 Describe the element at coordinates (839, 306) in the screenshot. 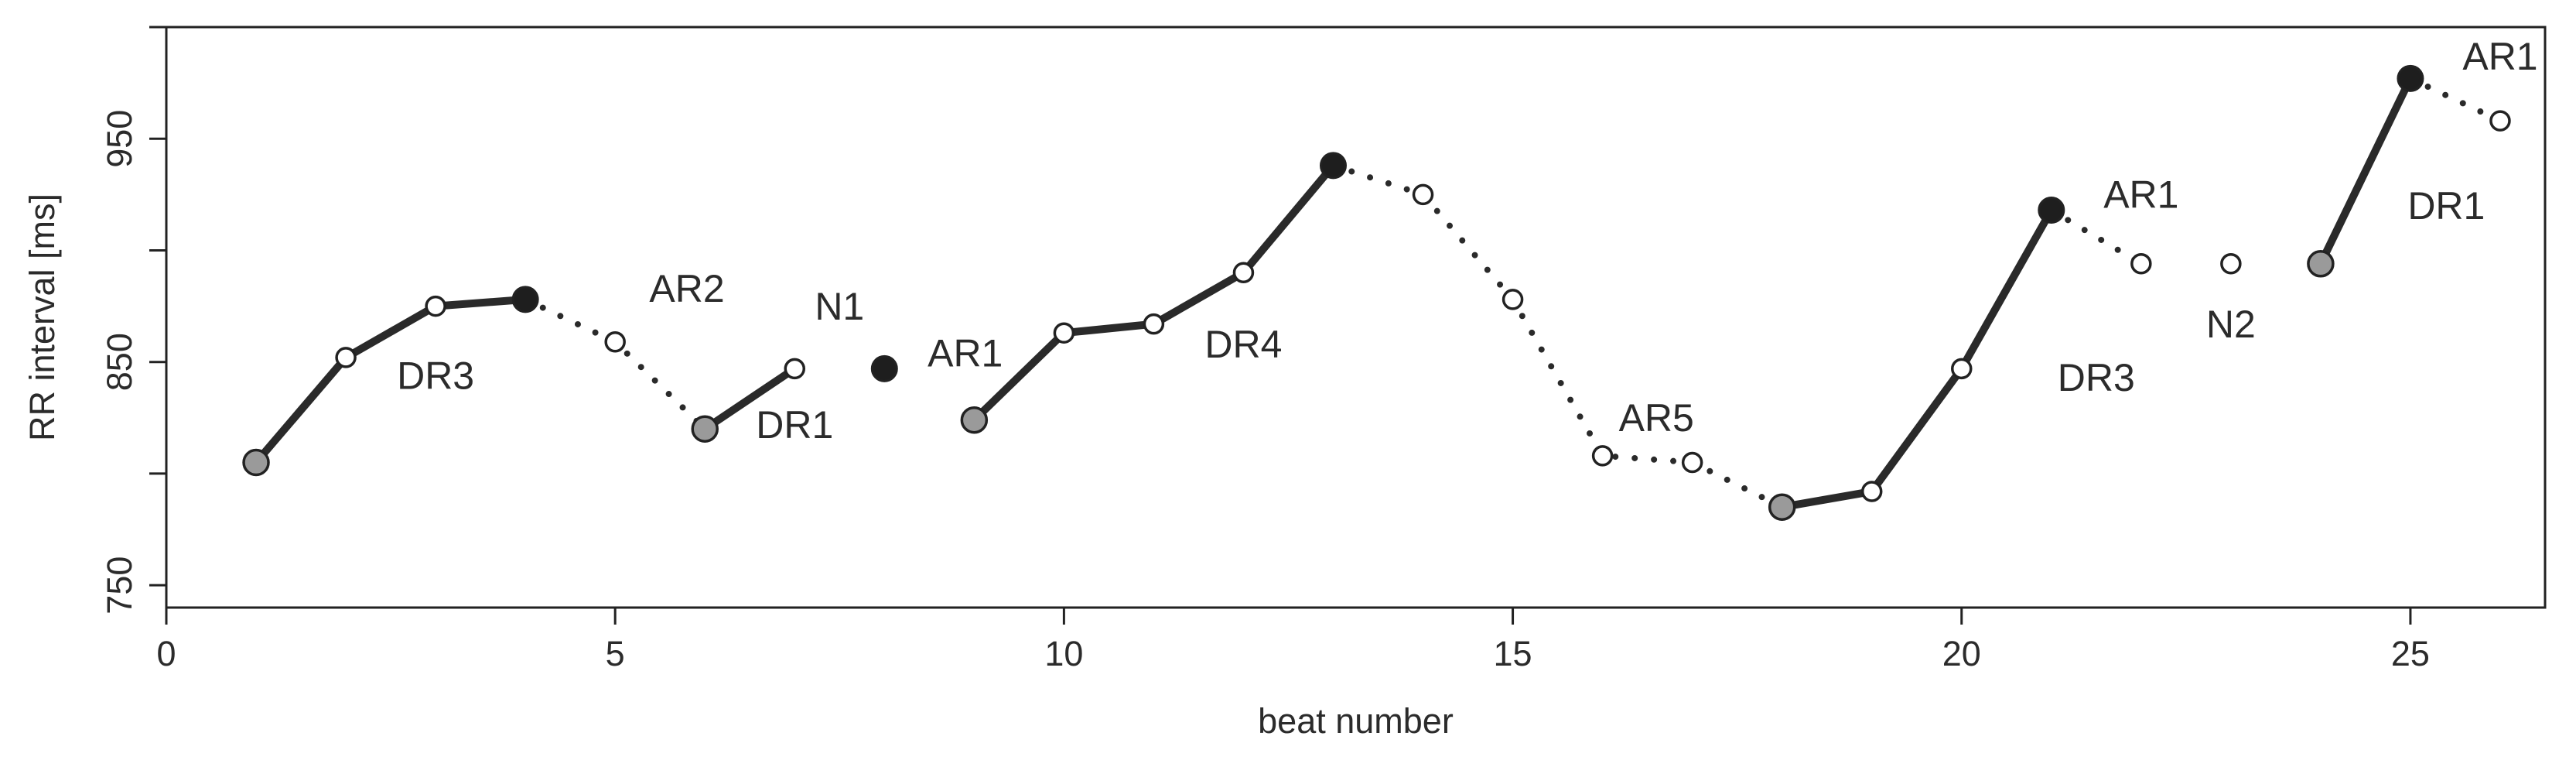

I see `annotation-label: N1` at that location.